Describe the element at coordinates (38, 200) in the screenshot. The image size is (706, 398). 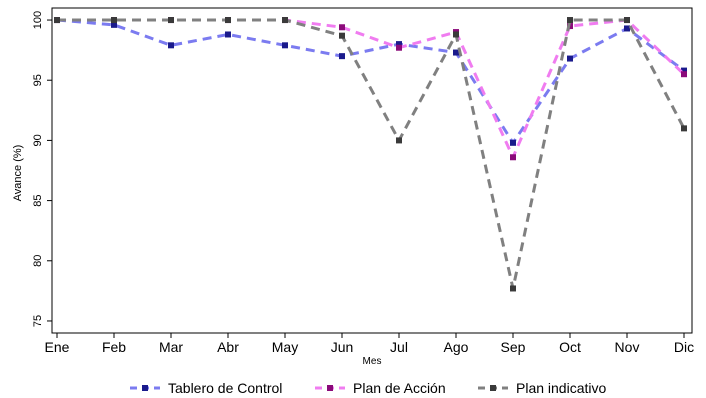
I see `y-tick-label: 85` at that location.